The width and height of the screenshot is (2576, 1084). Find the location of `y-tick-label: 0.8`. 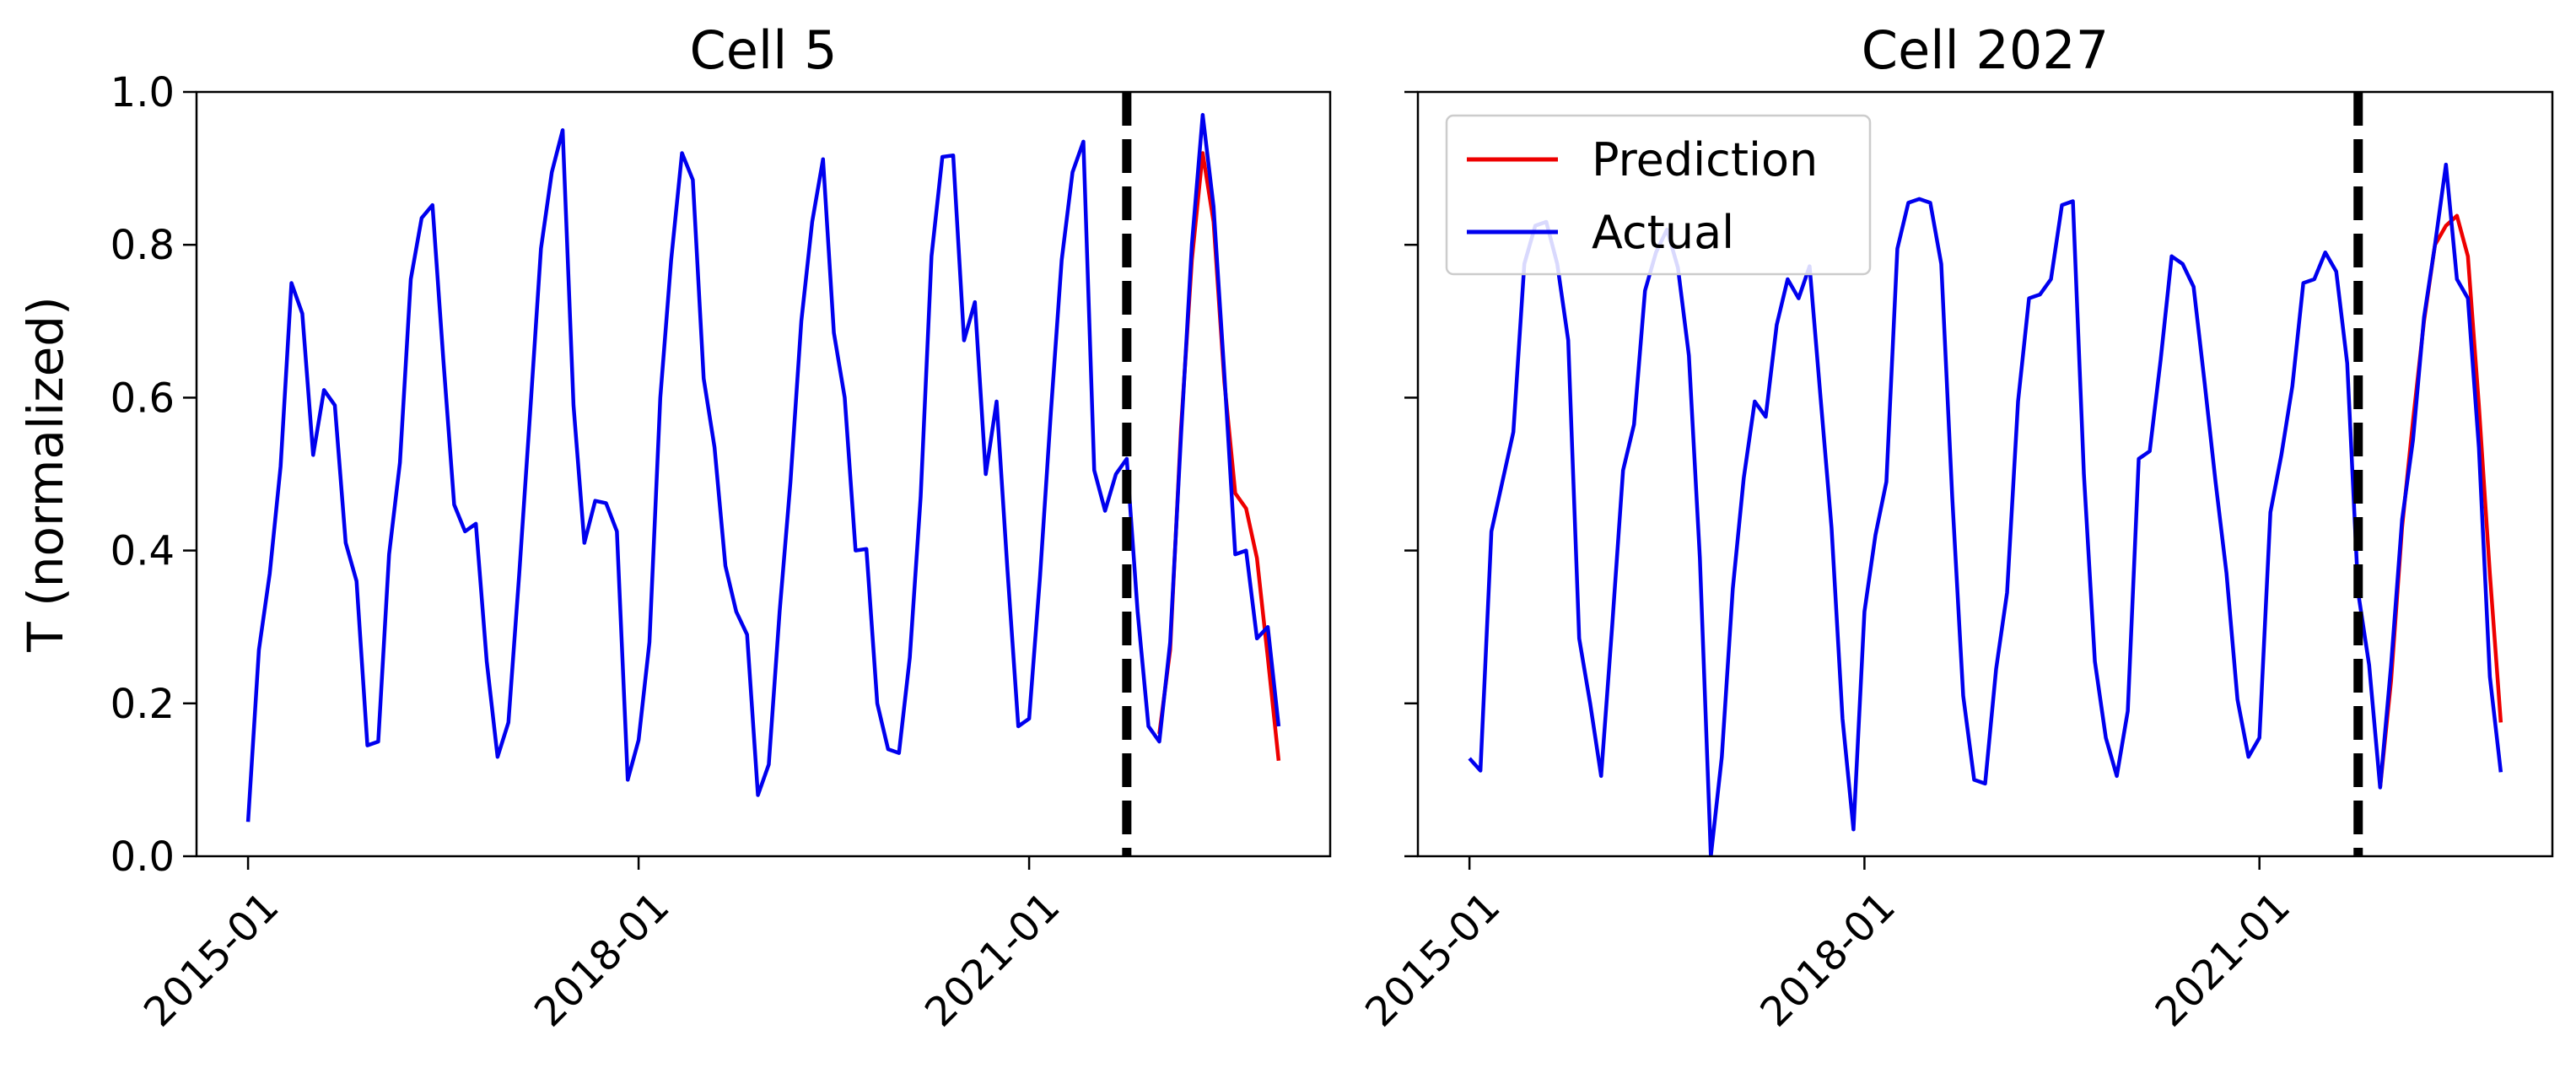

y-tick-label: 0.8 is located at coordinates (142, 246).